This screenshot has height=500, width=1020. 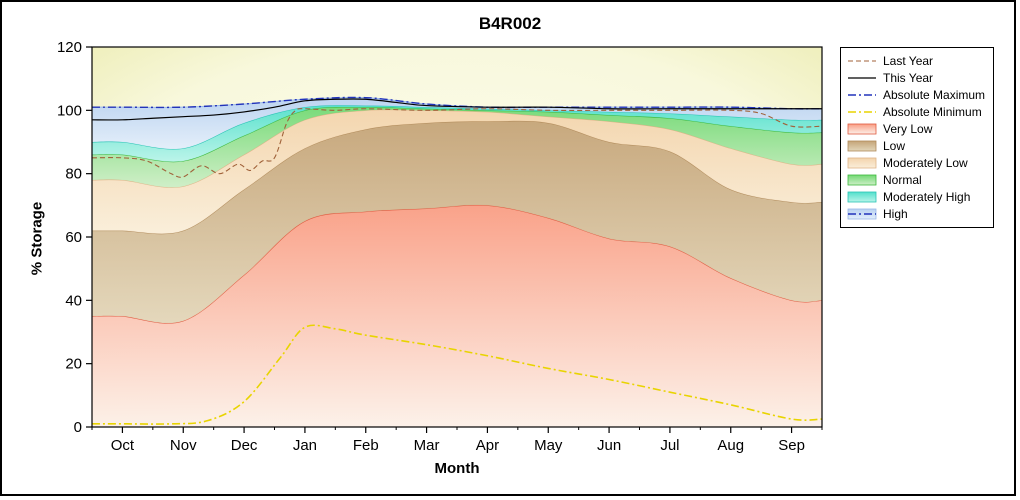 What do you see at coordinates (366, 445) in the screenshot?
I see `x-tick-label: Feb` at bounding box center [366, 445].